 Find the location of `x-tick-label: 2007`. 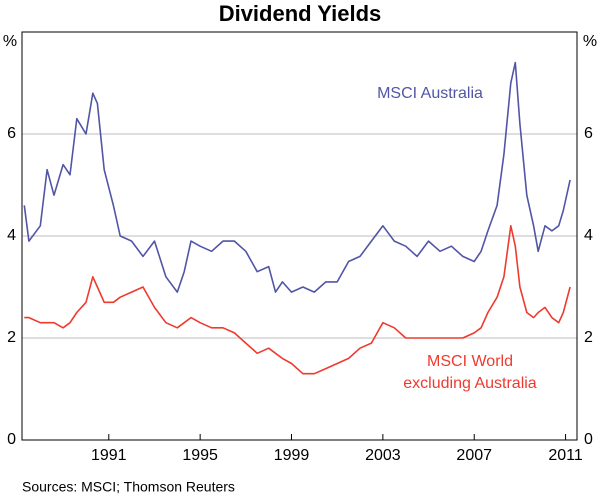

x-tick-label: 2007 is located at coordinates (474, 455).